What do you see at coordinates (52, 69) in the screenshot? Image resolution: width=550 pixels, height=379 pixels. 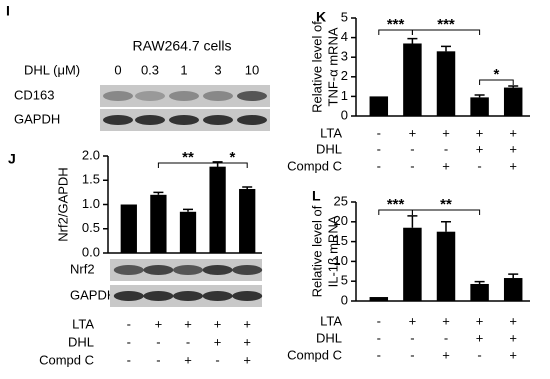 I see `dose-label: DHL (μM)` at bounding box center [52, 69].